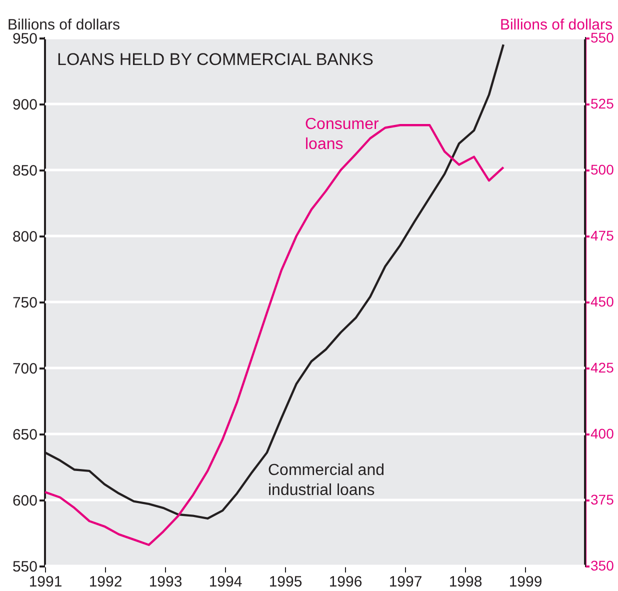  Describe the element at coordinates (285, 582) in the screenshot. I see `x-tick-label: 1995` at that location.